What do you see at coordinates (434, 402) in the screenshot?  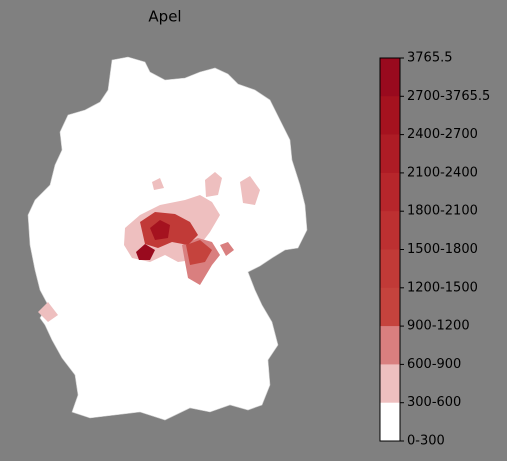 I see `colorbar-label: 300-600` at bounding box center [434, 402].